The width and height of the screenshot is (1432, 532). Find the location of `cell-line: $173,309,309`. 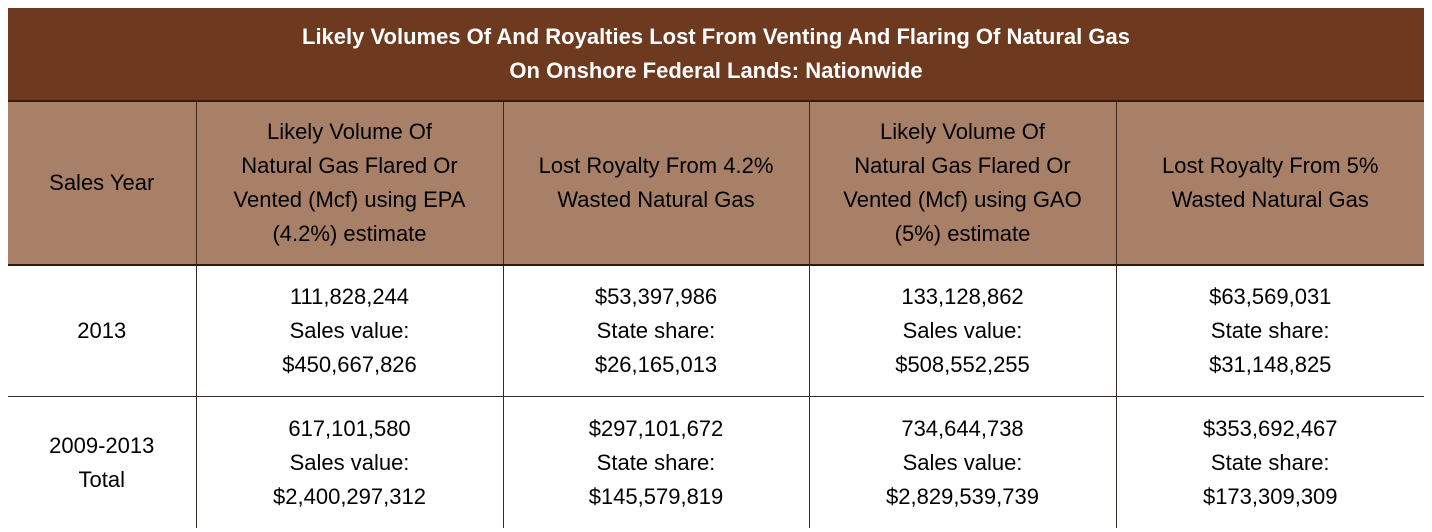

cell-line: $173,309,309 is located at coordinates (1270, 496).